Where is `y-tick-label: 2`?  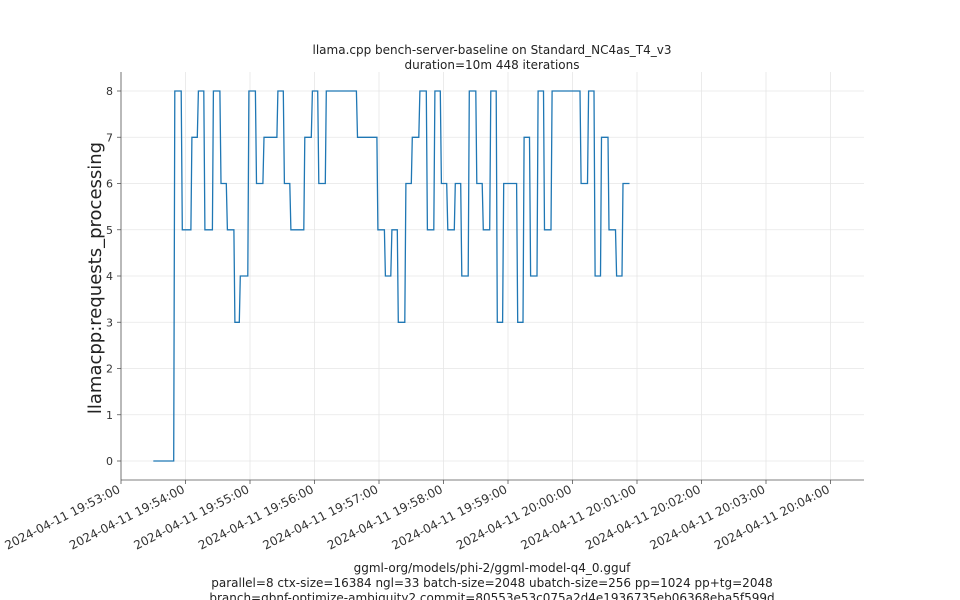
y-tick-label: 2 is located at coordinates (109, 369).